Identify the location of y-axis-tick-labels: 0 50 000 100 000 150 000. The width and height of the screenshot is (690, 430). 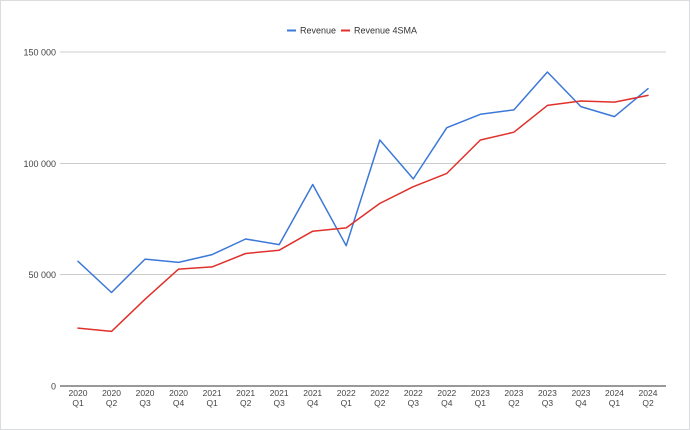
(39, 220).